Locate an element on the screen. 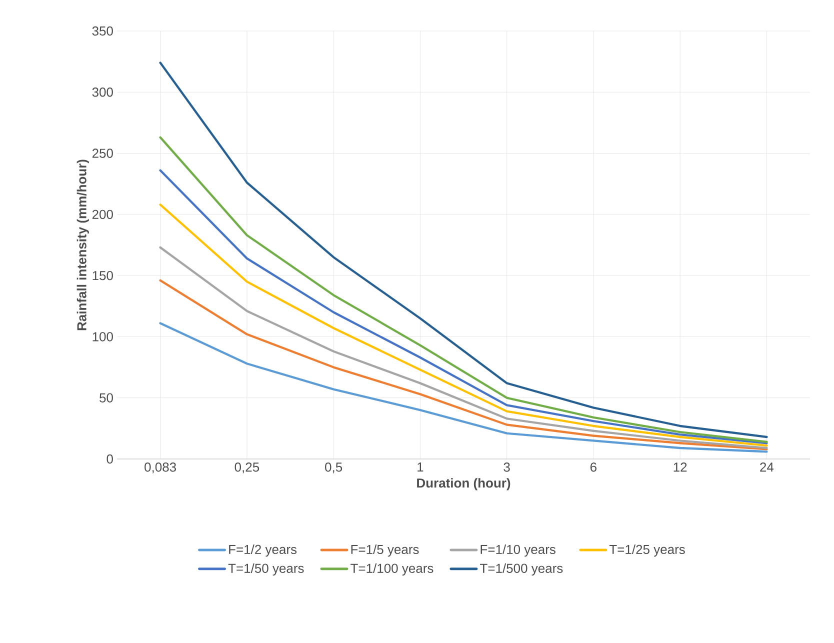 The height and width of the screenshot is (643, 834). y-tick-label: 150 is located at coordinates (102, 275).